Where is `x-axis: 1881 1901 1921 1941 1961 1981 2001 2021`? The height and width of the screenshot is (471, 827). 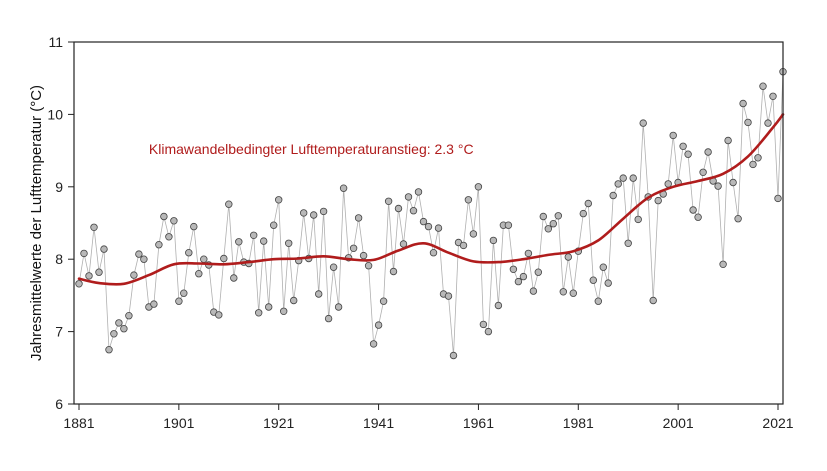 x-axis: 1881 1901 1921 1941 1961 1981 2001 2021 is located at coordinates (428, 417).